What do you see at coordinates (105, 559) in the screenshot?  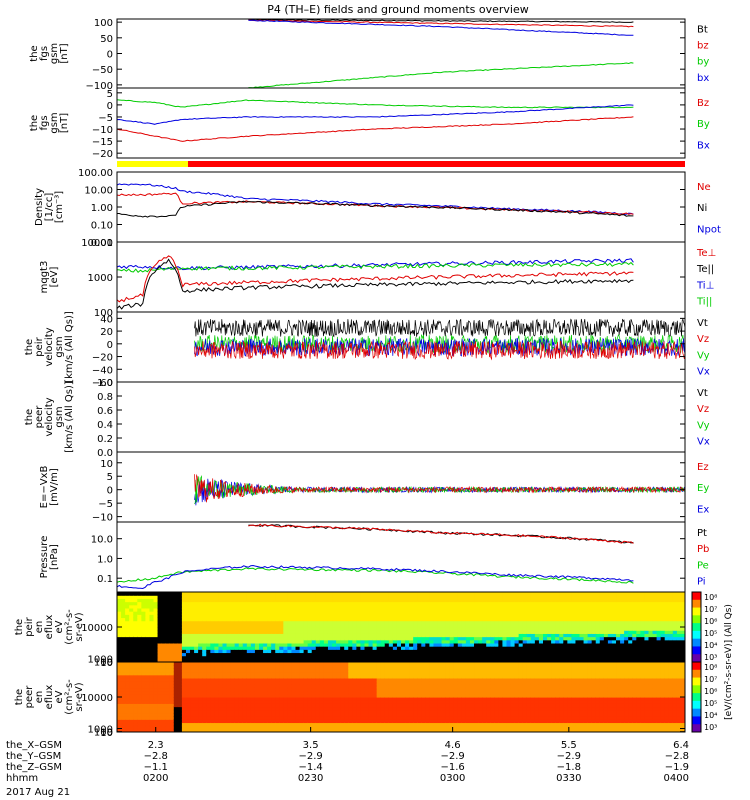 I see `ytick-label-pressure-1: 1.0` at bounding box center [105, 559].